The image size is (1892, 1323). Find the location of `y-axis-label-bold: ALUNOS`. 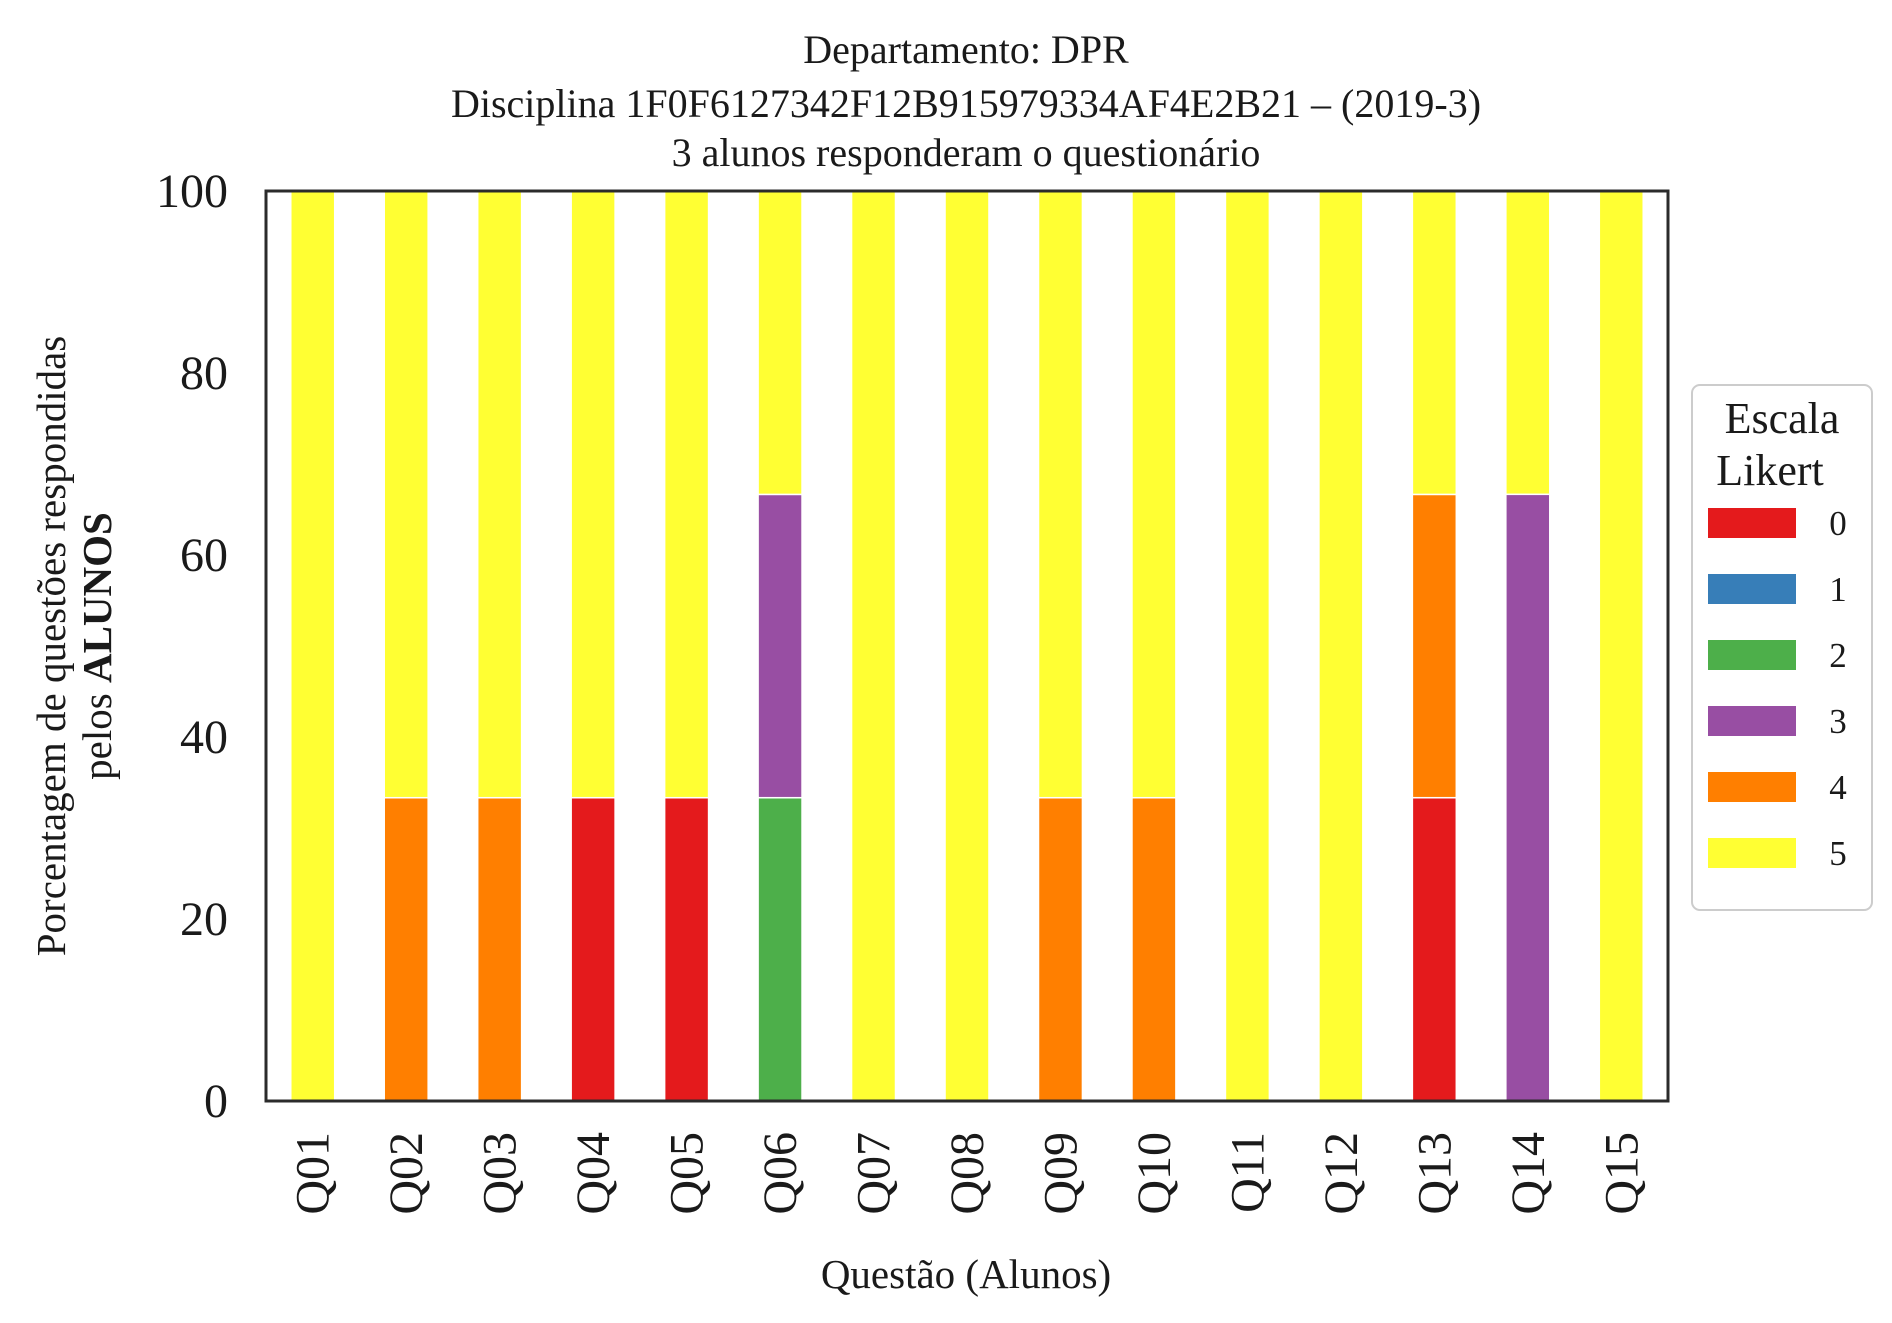

y-axis-label-bold: ALUNOS is located at coordinates (97, 597).